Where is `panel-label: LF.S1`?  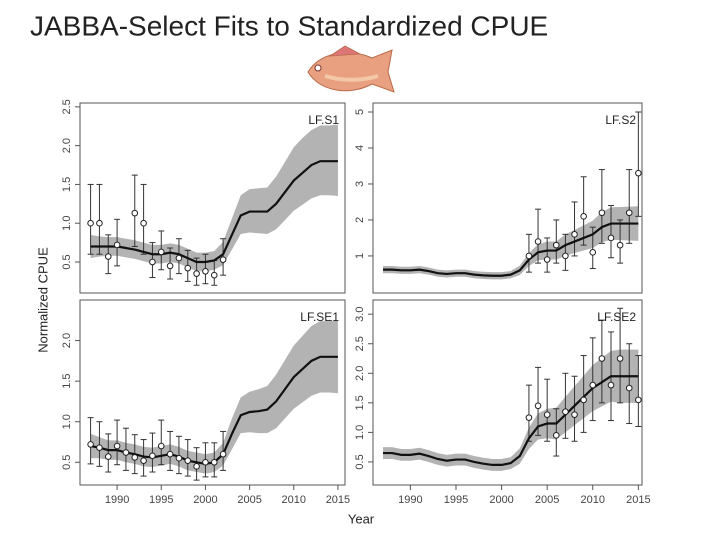
panel-label: LF.S1 is located at coordinates (323, 120).